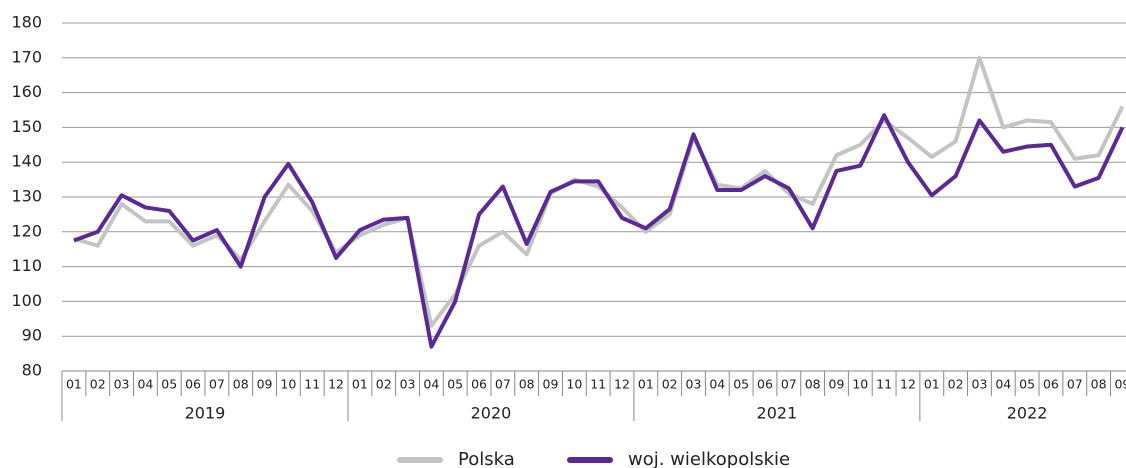 The width and height of the screenshot is (1126, 468). Describe the element at coordinates (491, 413) in the screenshot. I see `year-label: 2020` at that location.